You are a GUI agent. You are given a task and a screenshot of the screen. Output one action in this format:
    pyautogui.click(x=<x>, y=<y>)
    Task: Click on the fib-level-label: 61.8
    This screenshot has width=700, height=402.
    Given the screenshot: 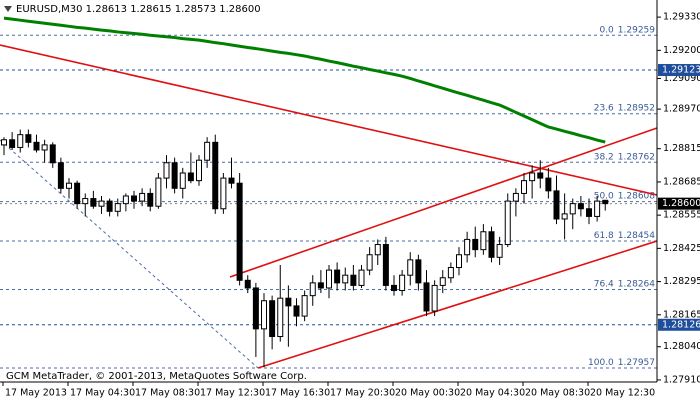 What is the action you would take?
    pyautogui.click(x=604, y=235)
    